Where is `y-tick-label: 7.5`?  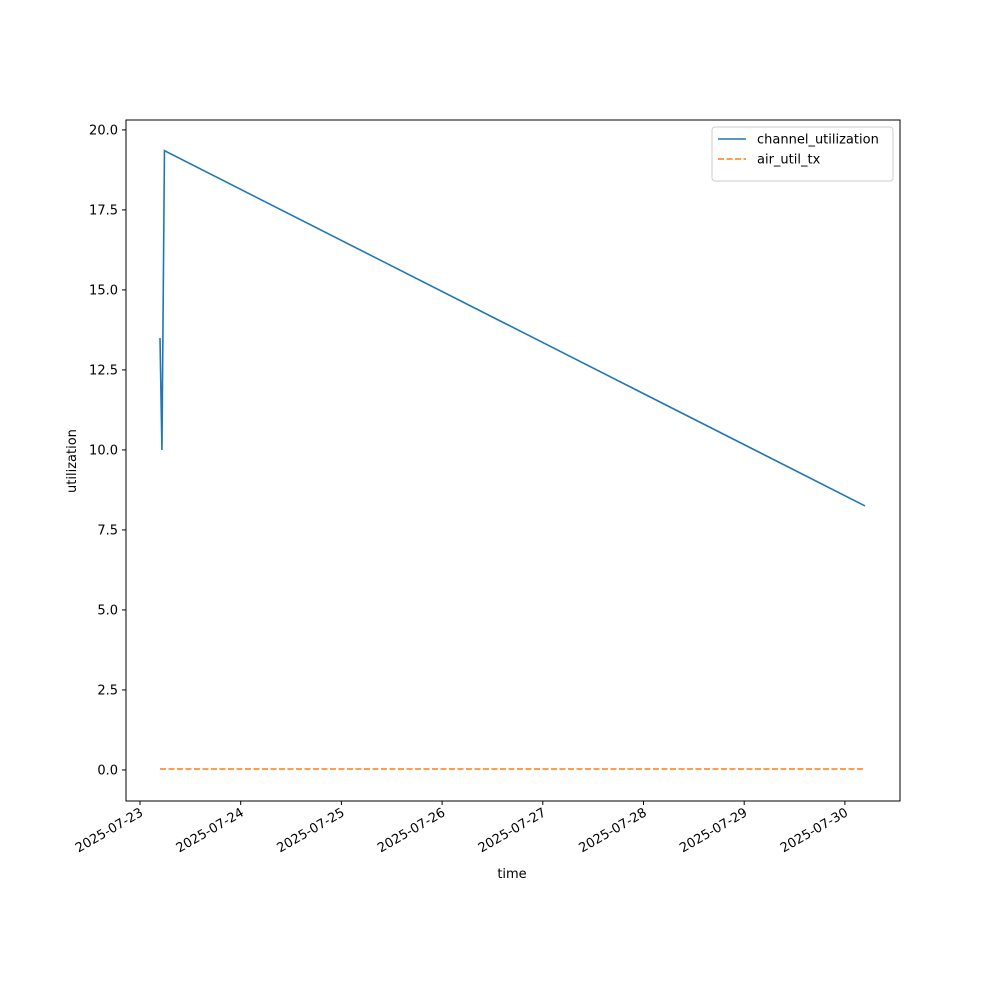
y-tick-label: 7.5 is located at coordinates (107, 530).